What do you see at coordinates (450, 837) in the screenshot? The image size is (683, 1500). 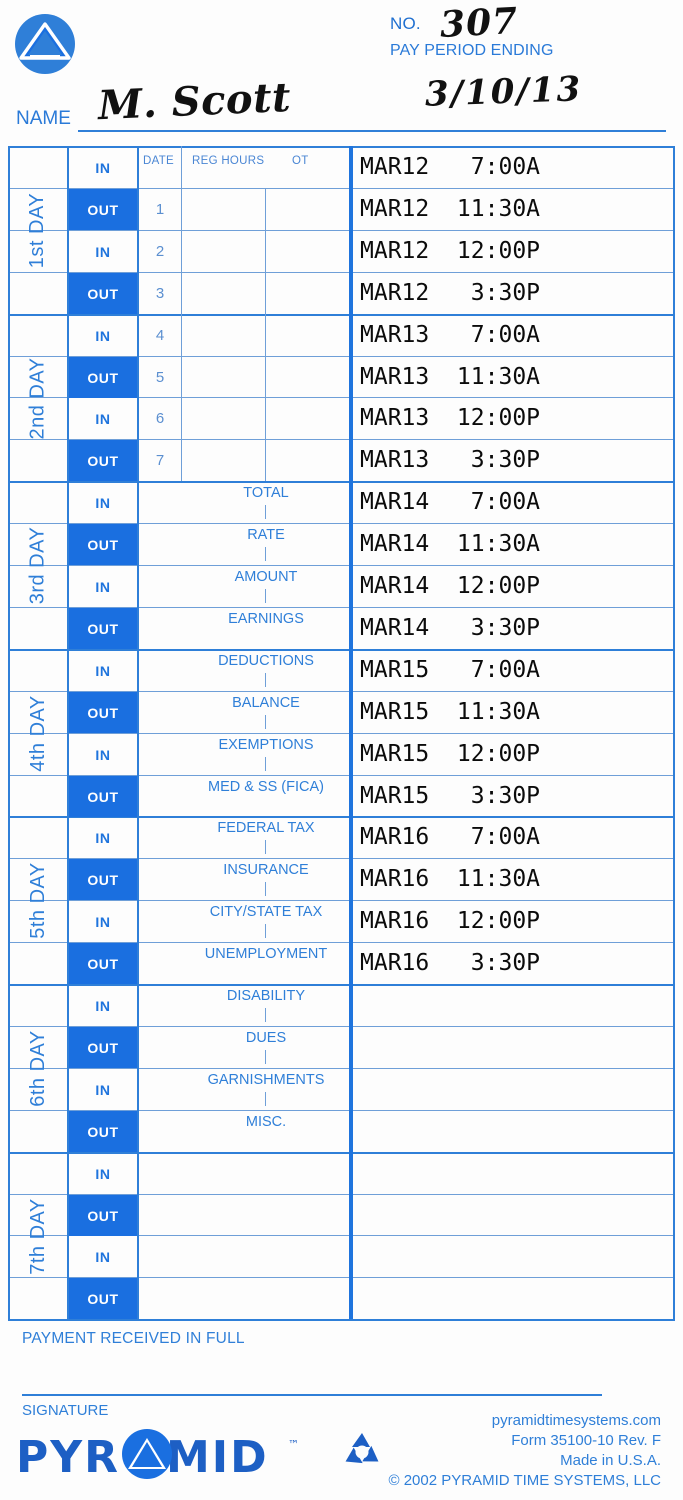 I see `punch-time-value: MAR16 7:00A` at bounding box center [450, 837].